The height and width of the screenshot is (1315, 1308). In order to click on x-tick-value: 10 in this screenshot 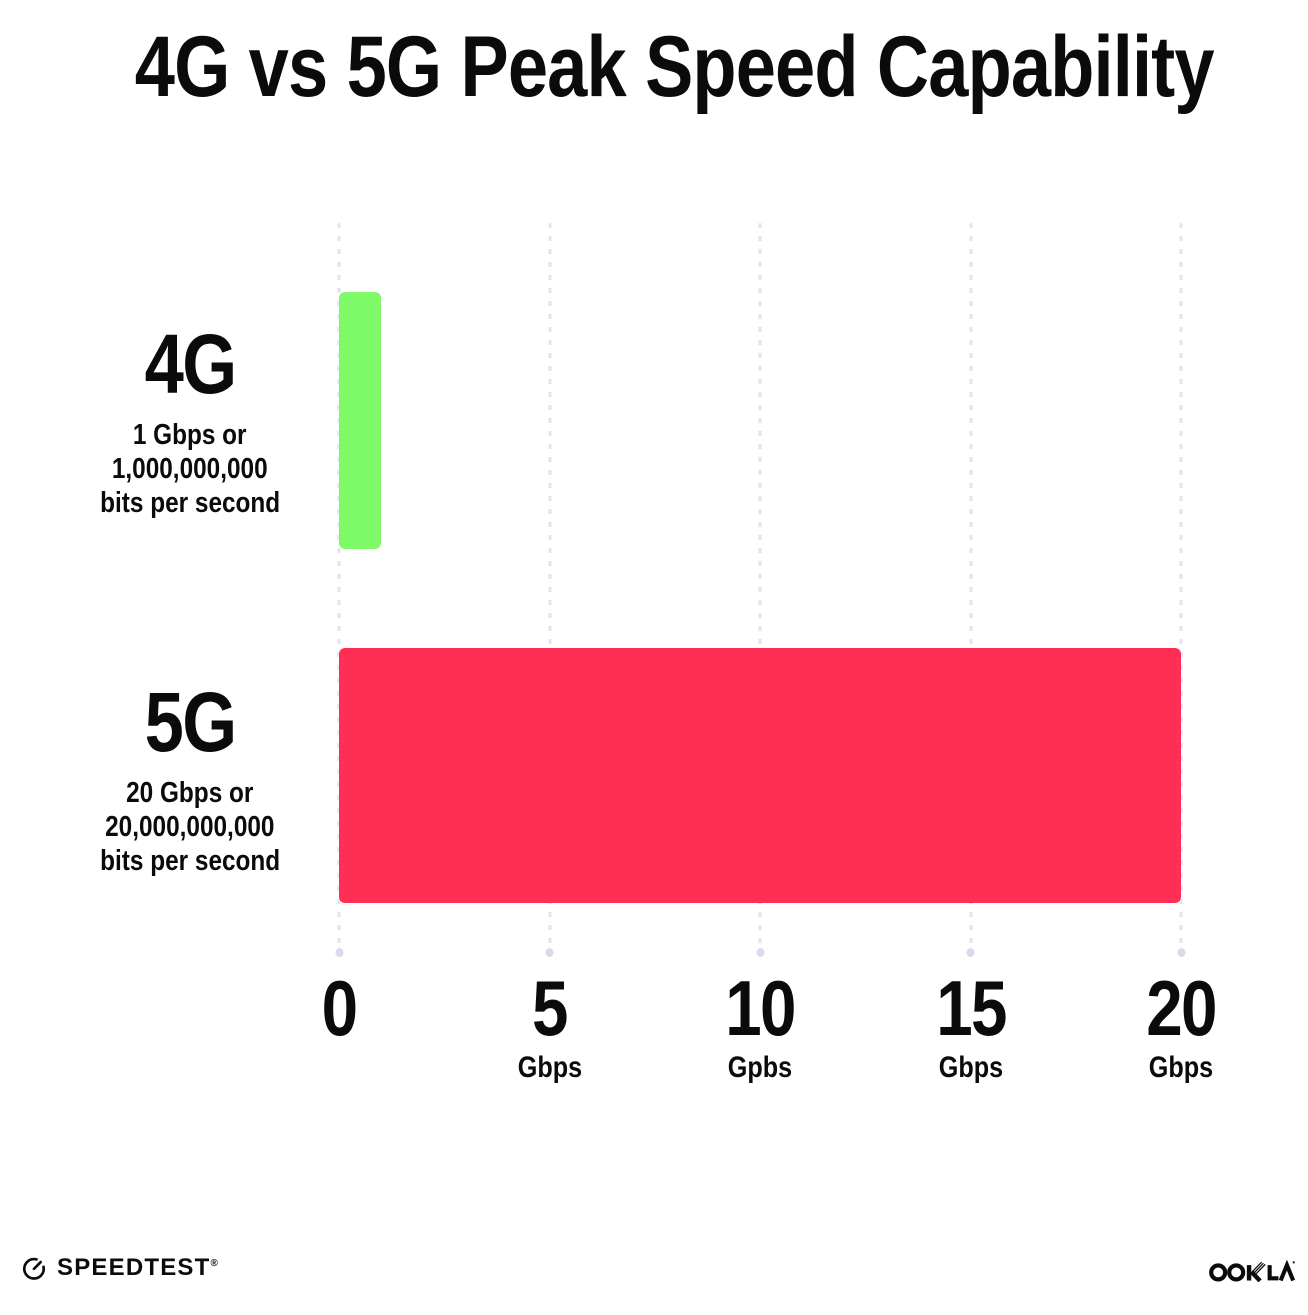, I will do `click(760, 1008)`.